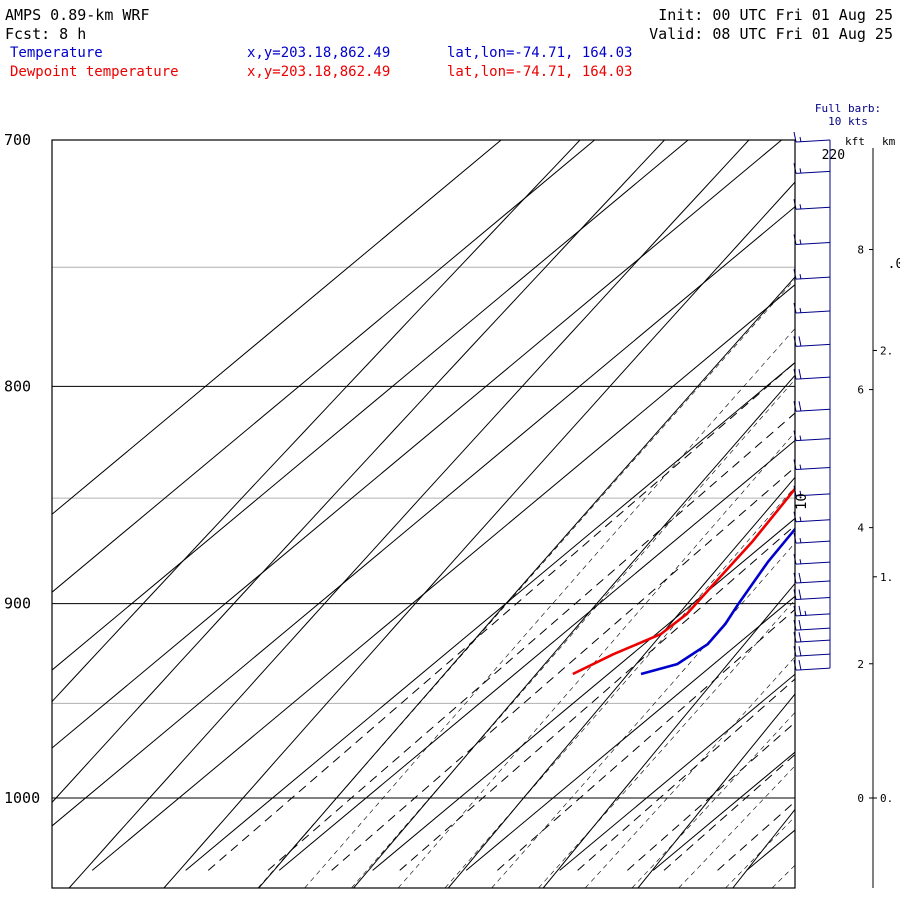 The height and width of the screenshot is (900, 900). Describe the element at coordinates (848, 108) in the screenshot. I see `barb-legend-title: Full barb:` at that location.